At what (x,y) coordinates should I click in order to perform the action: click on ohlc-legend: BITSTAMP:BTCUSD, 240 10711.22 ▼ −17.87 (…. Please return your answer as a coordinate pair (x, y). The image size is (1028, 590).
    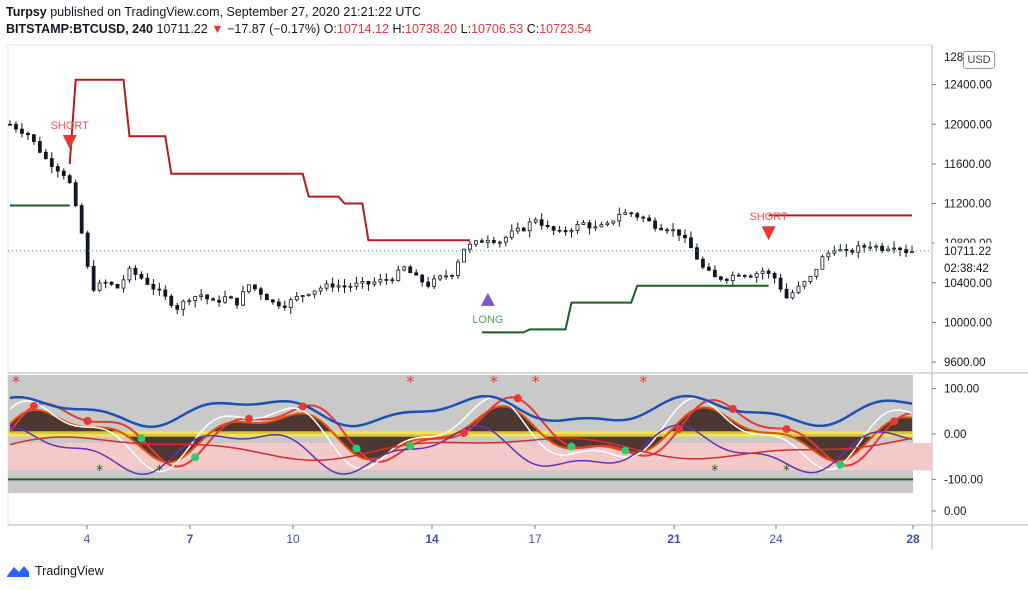
    Looking at the image, I should click on (298, 29).